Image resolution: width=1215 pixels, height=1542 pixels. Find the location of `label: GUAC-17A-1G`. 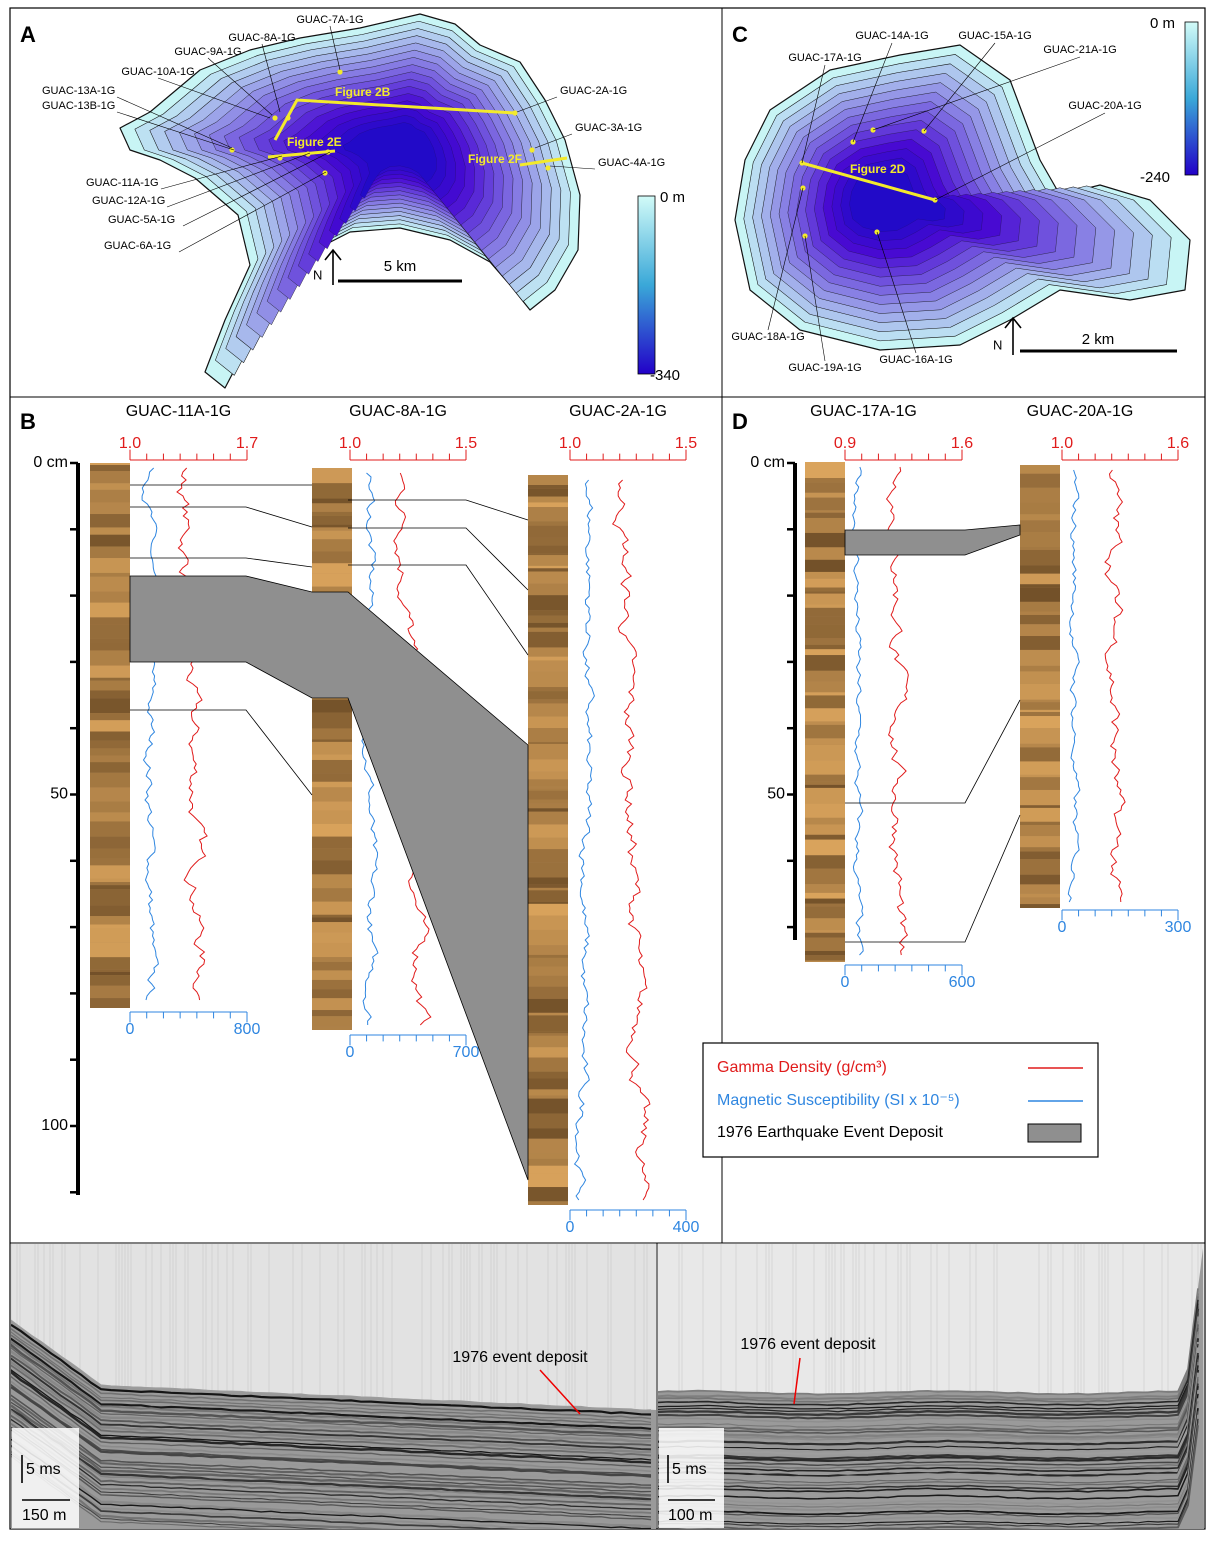

label: GUAC-17A-1G is located at coordinates (824, 58).